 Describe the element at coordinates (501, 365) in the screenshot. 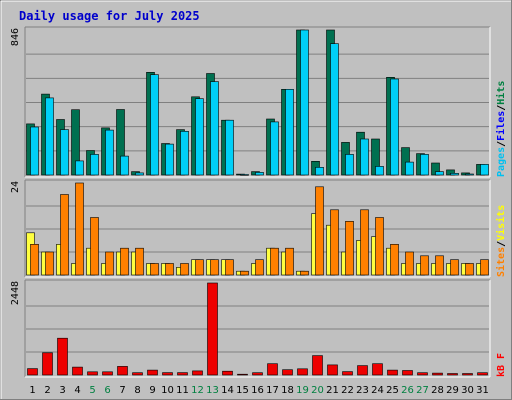

I see `legend-label: kB F` at that location.